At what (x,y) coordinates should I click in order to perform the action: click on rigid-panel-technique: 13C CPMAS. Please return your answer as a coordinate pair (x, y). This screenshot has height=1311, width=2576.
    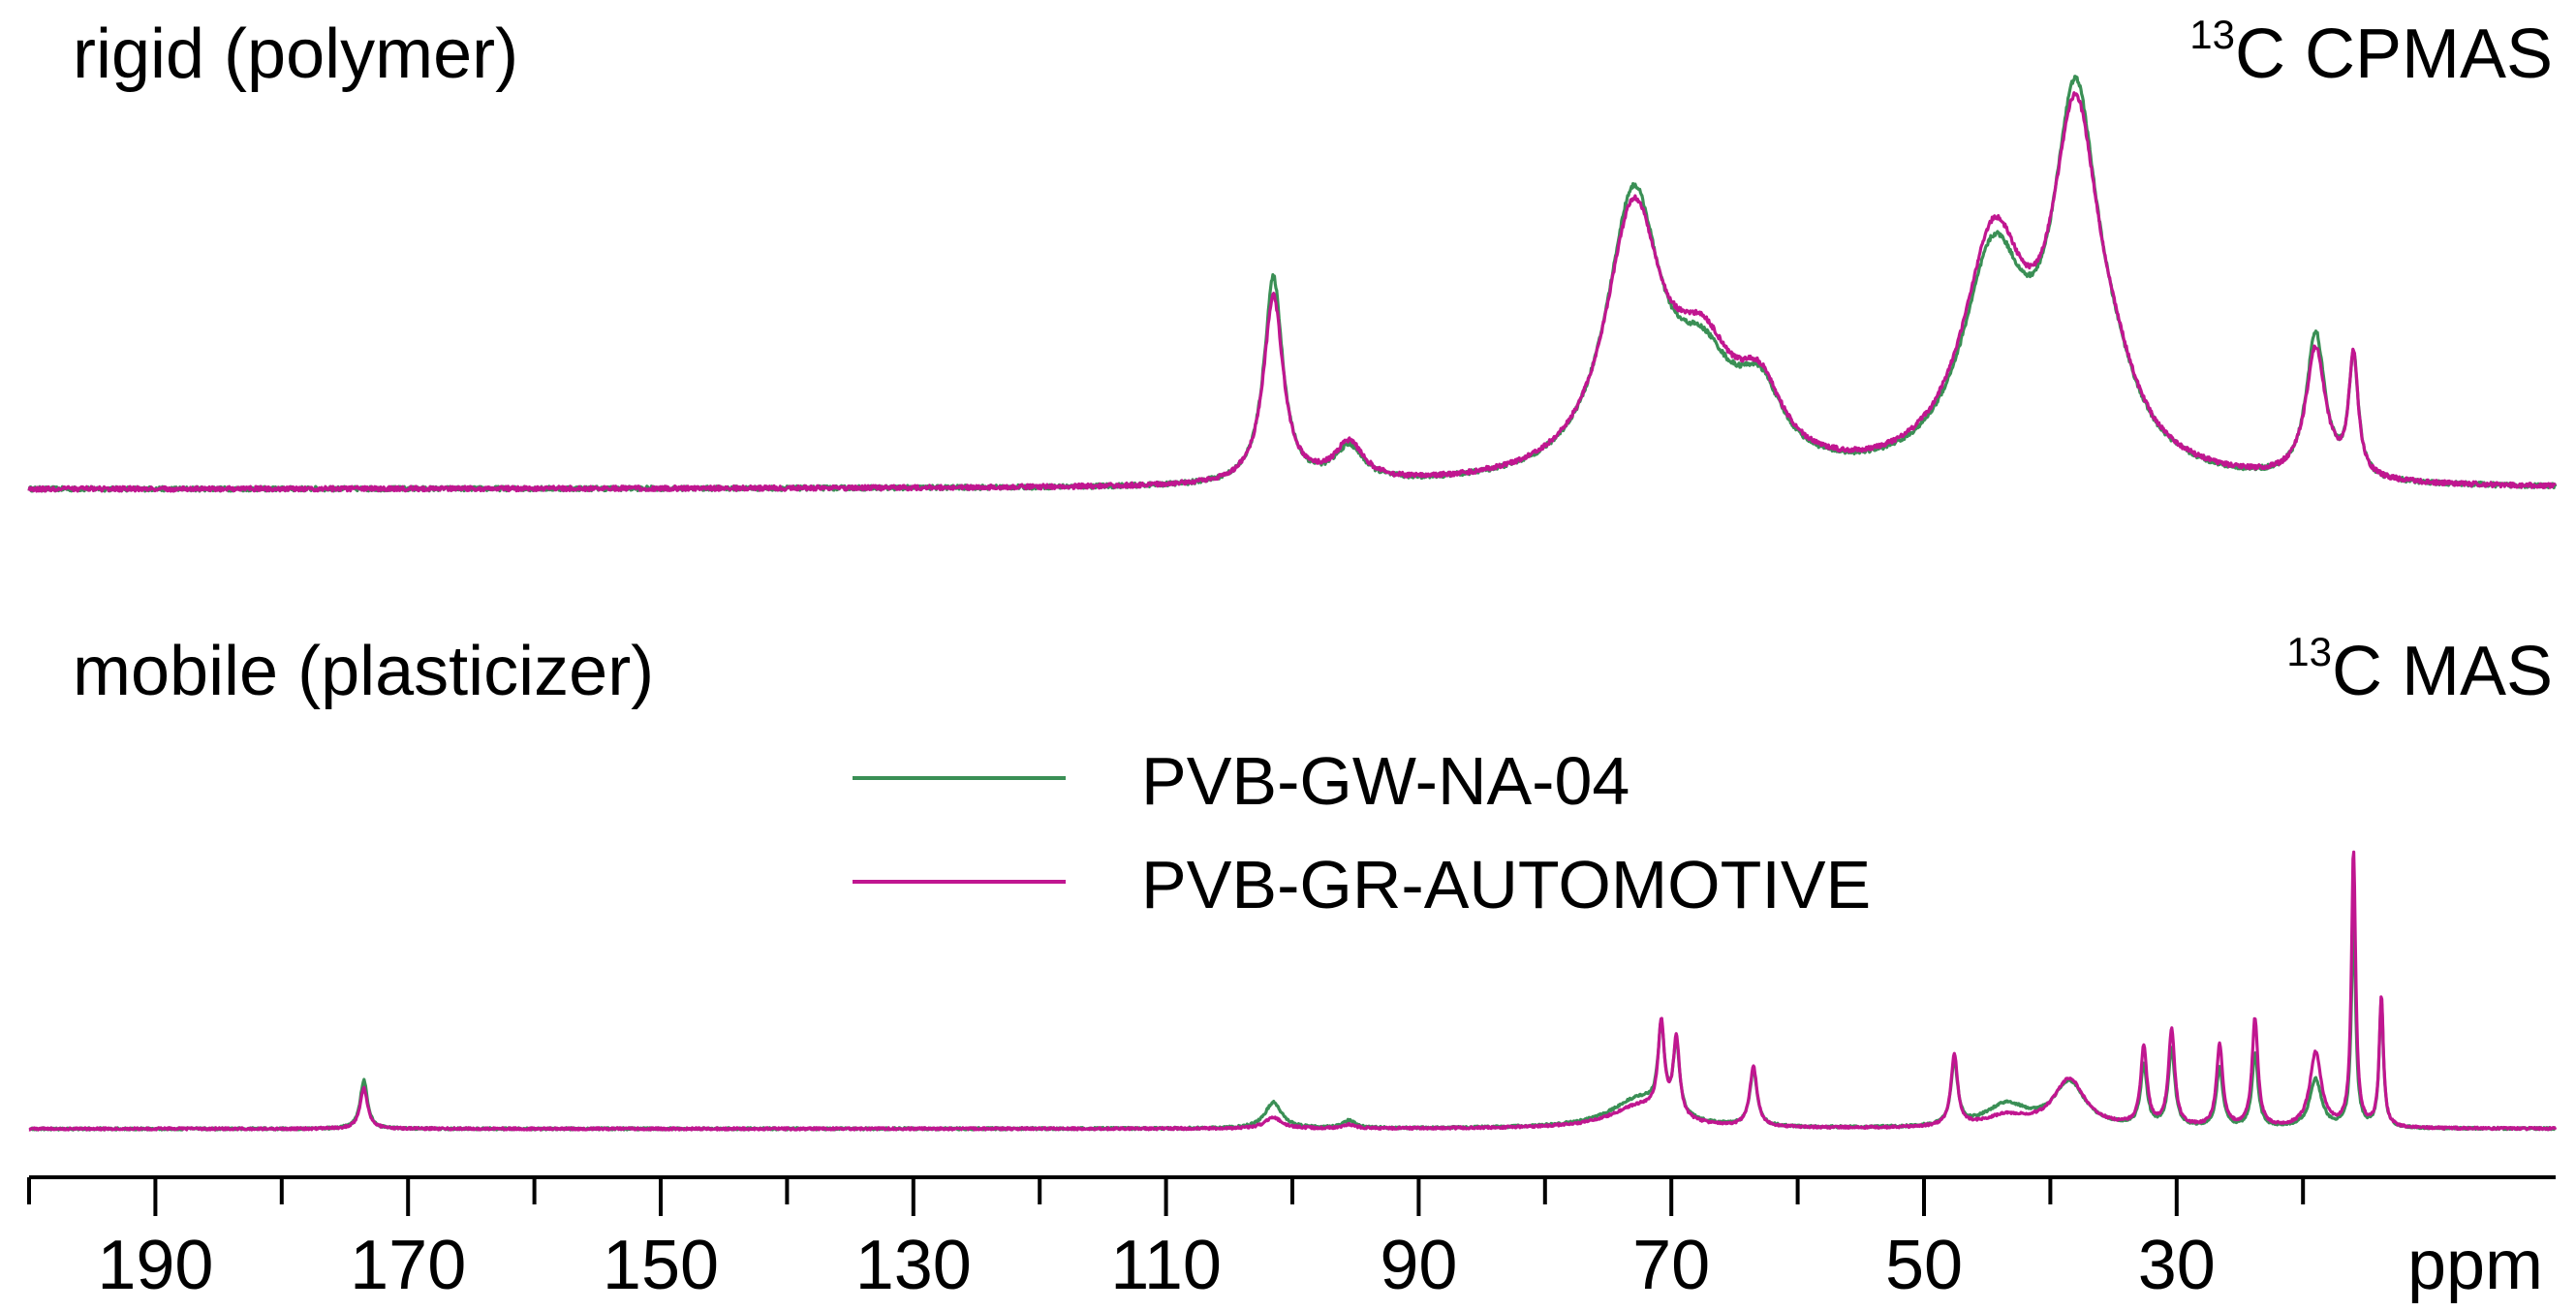
    Looking at the image, I should click on (2371, 52).